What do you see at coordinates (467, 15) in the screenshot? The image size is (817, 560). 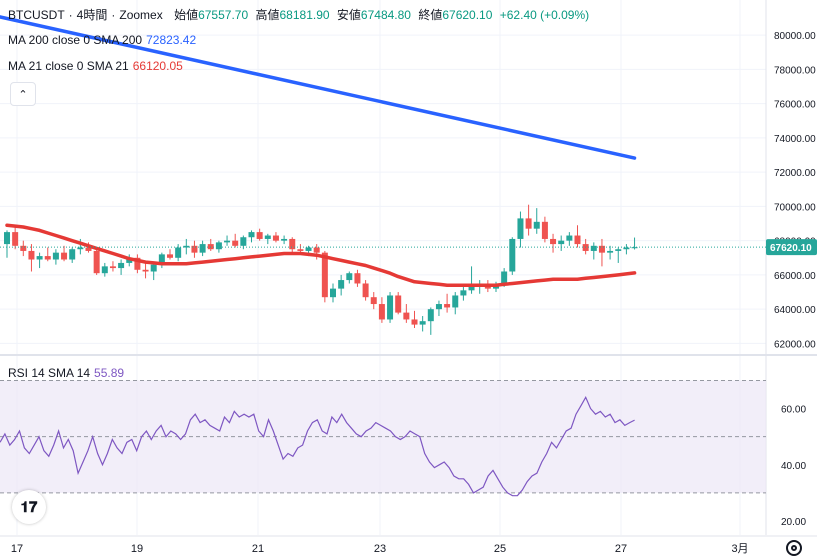 I see `close-value: 67620.10` at bounding box center [467, 15].